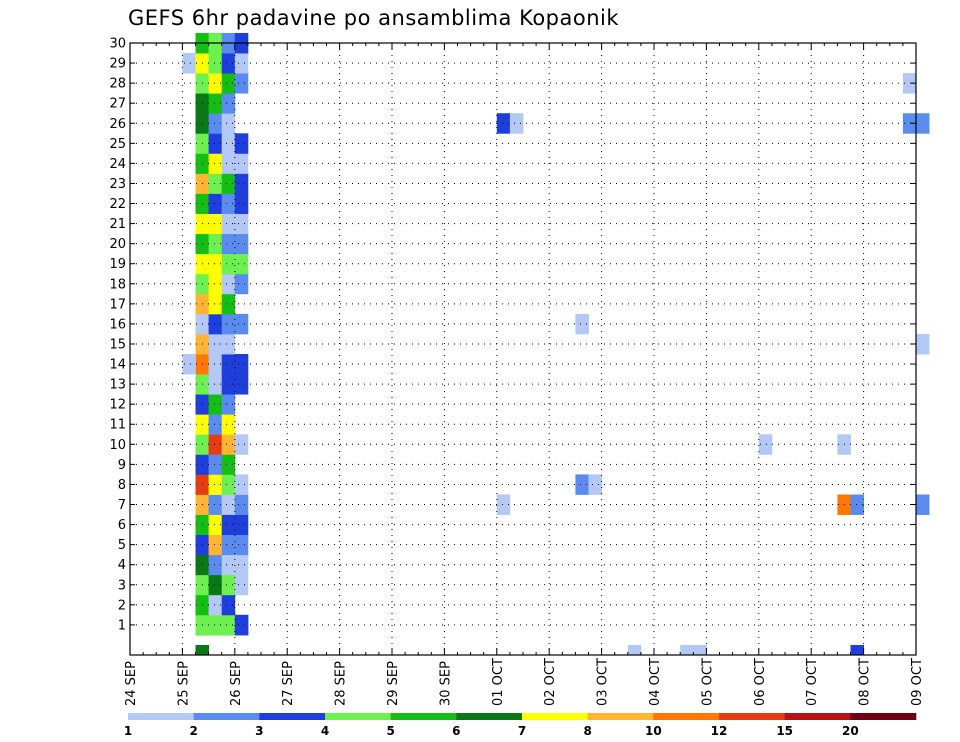  Describe the element at coordinates (122, 565) in the screenshot. I see `y-tick-label: 4` at that location.